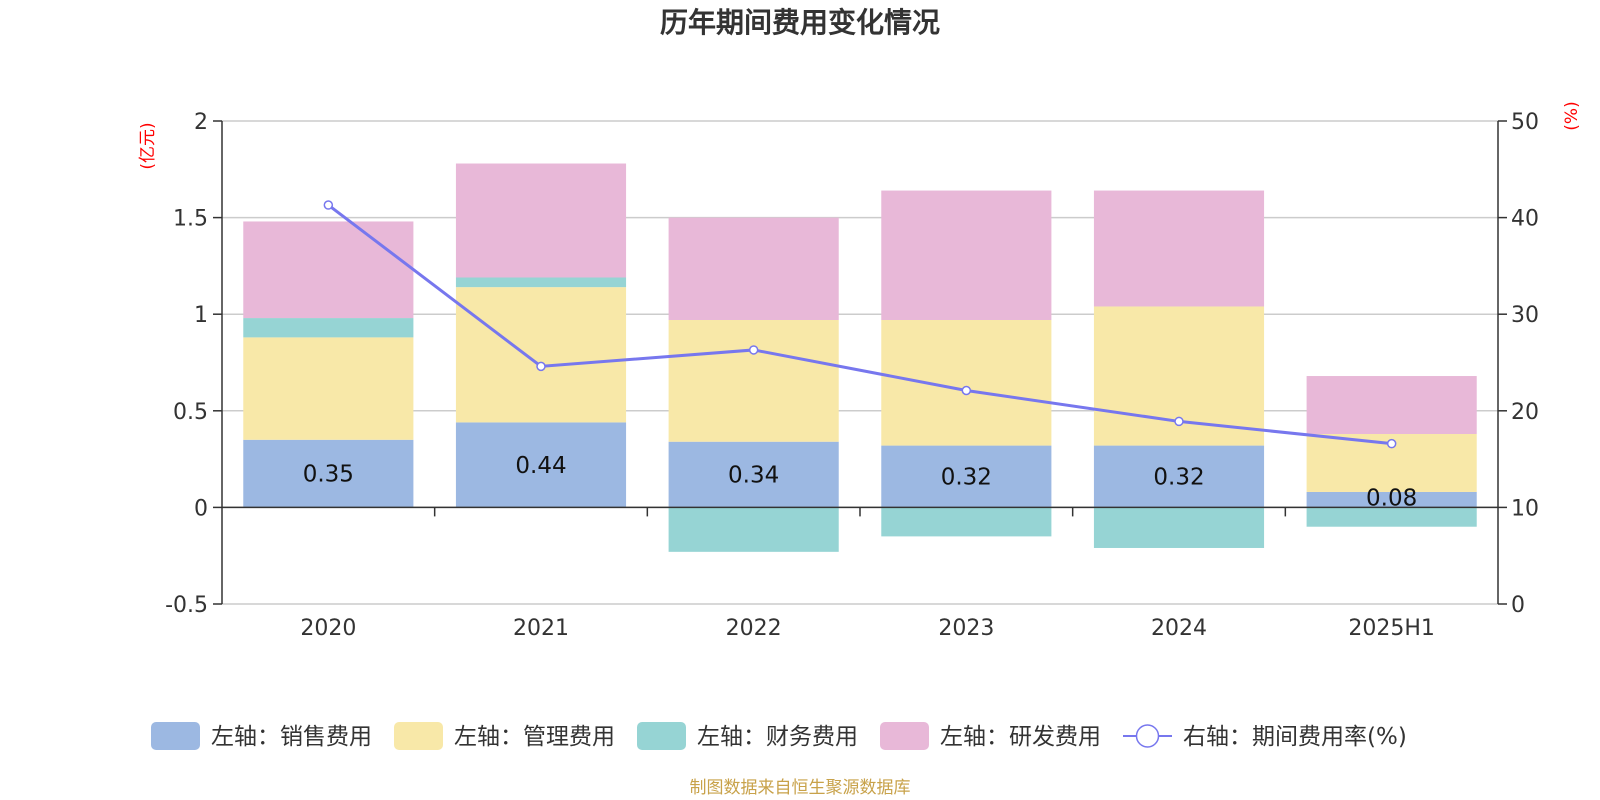  Describe the element at coordinates (1020, 737) in the screenshot. I see `legend-label: 左轴：研发费用` at that location.